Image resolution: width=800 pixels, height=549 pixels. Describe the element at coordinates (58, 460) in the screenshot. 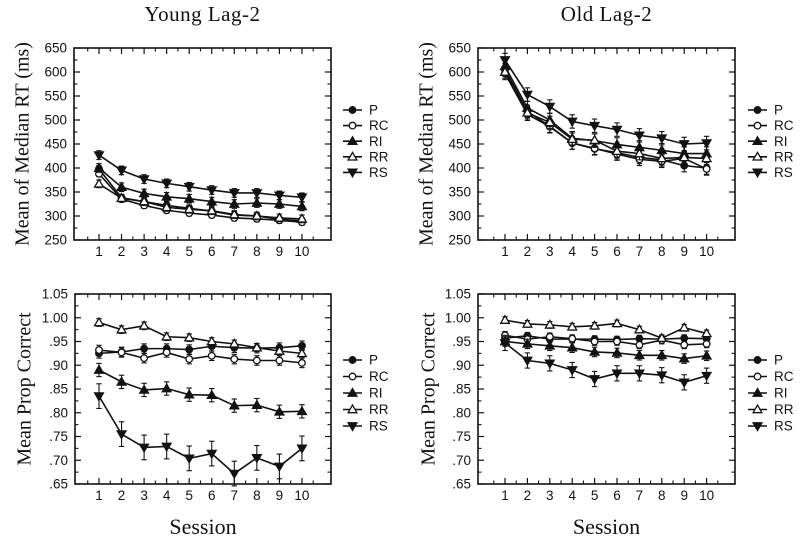

I see `y-tick-label: .70` at that location.